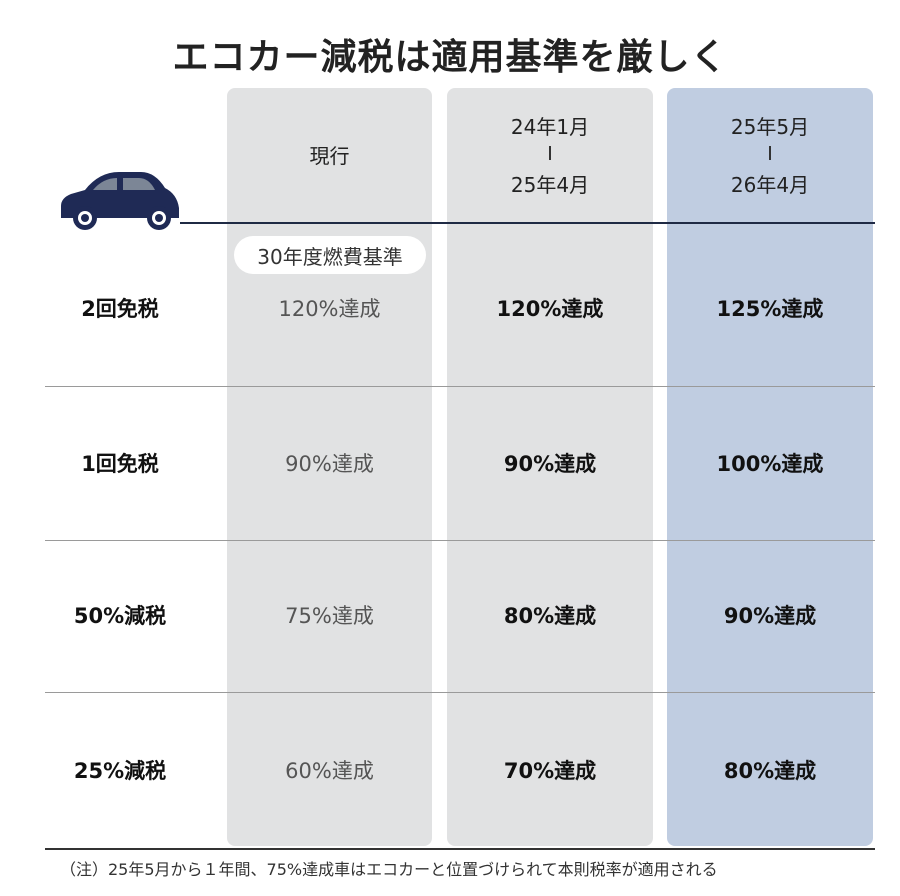 The image size is (900, 896). What do you see at coordinates (329, 771) in the screenshot?
I see `cell-current: 60%達成` at bounding box center [329, 771].